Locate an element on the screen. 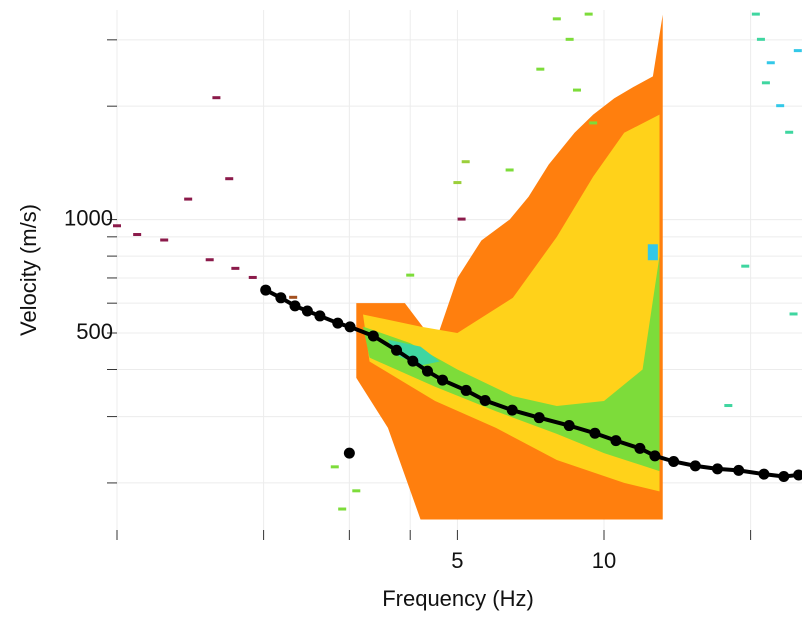 This screenshot has width=802, height=619. y-axis-label: Velocity (m/s) is located at coordinates (28, 270).